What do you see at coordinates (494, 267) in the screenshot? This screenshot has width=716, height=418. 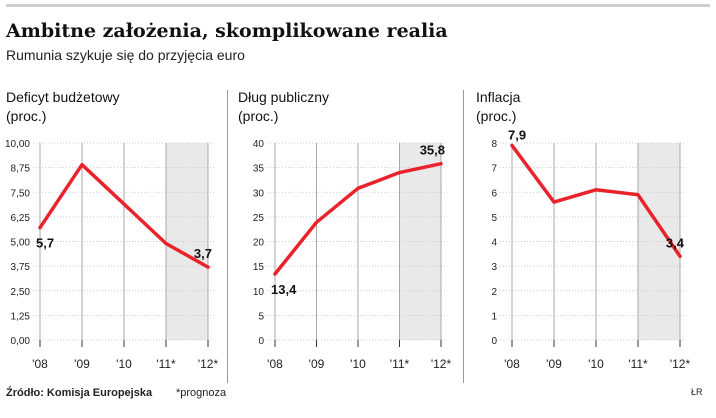 I see `y-tick-label: 3` at bounding box center [494, 267].